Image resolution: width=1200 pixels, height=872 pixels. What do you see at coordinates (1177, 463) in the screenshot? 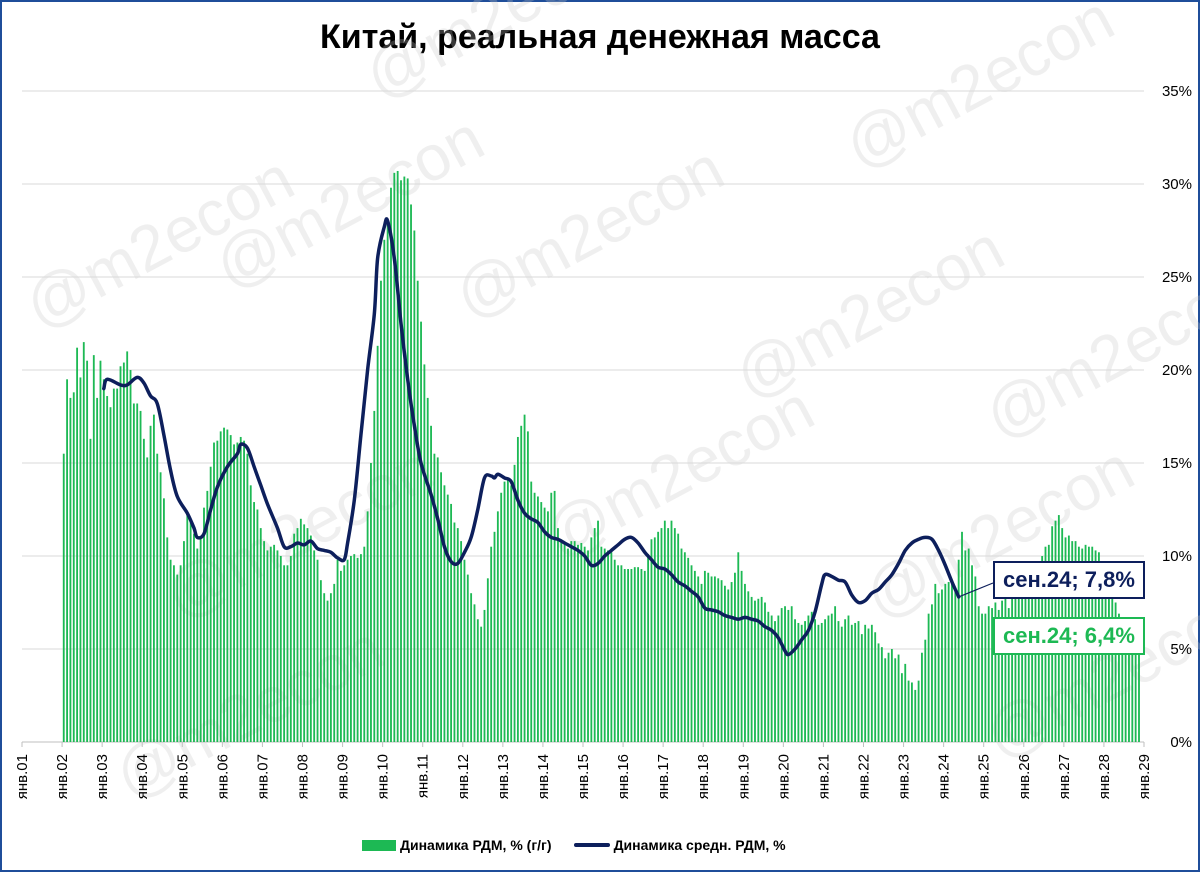
I see `y-tick-label: 15%` at bounding box center [1177, 463].